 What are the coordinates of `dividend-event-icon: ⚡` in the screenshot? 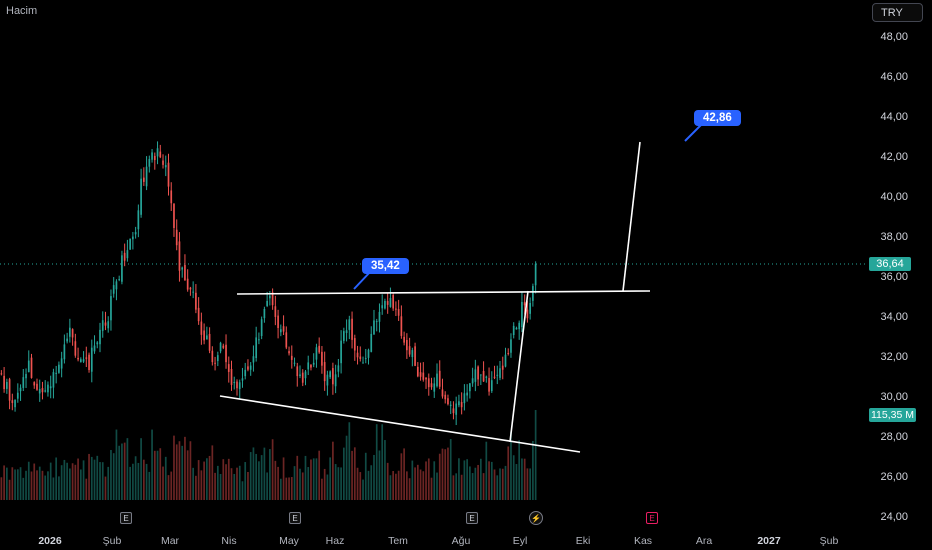 It's located at (536, 518).